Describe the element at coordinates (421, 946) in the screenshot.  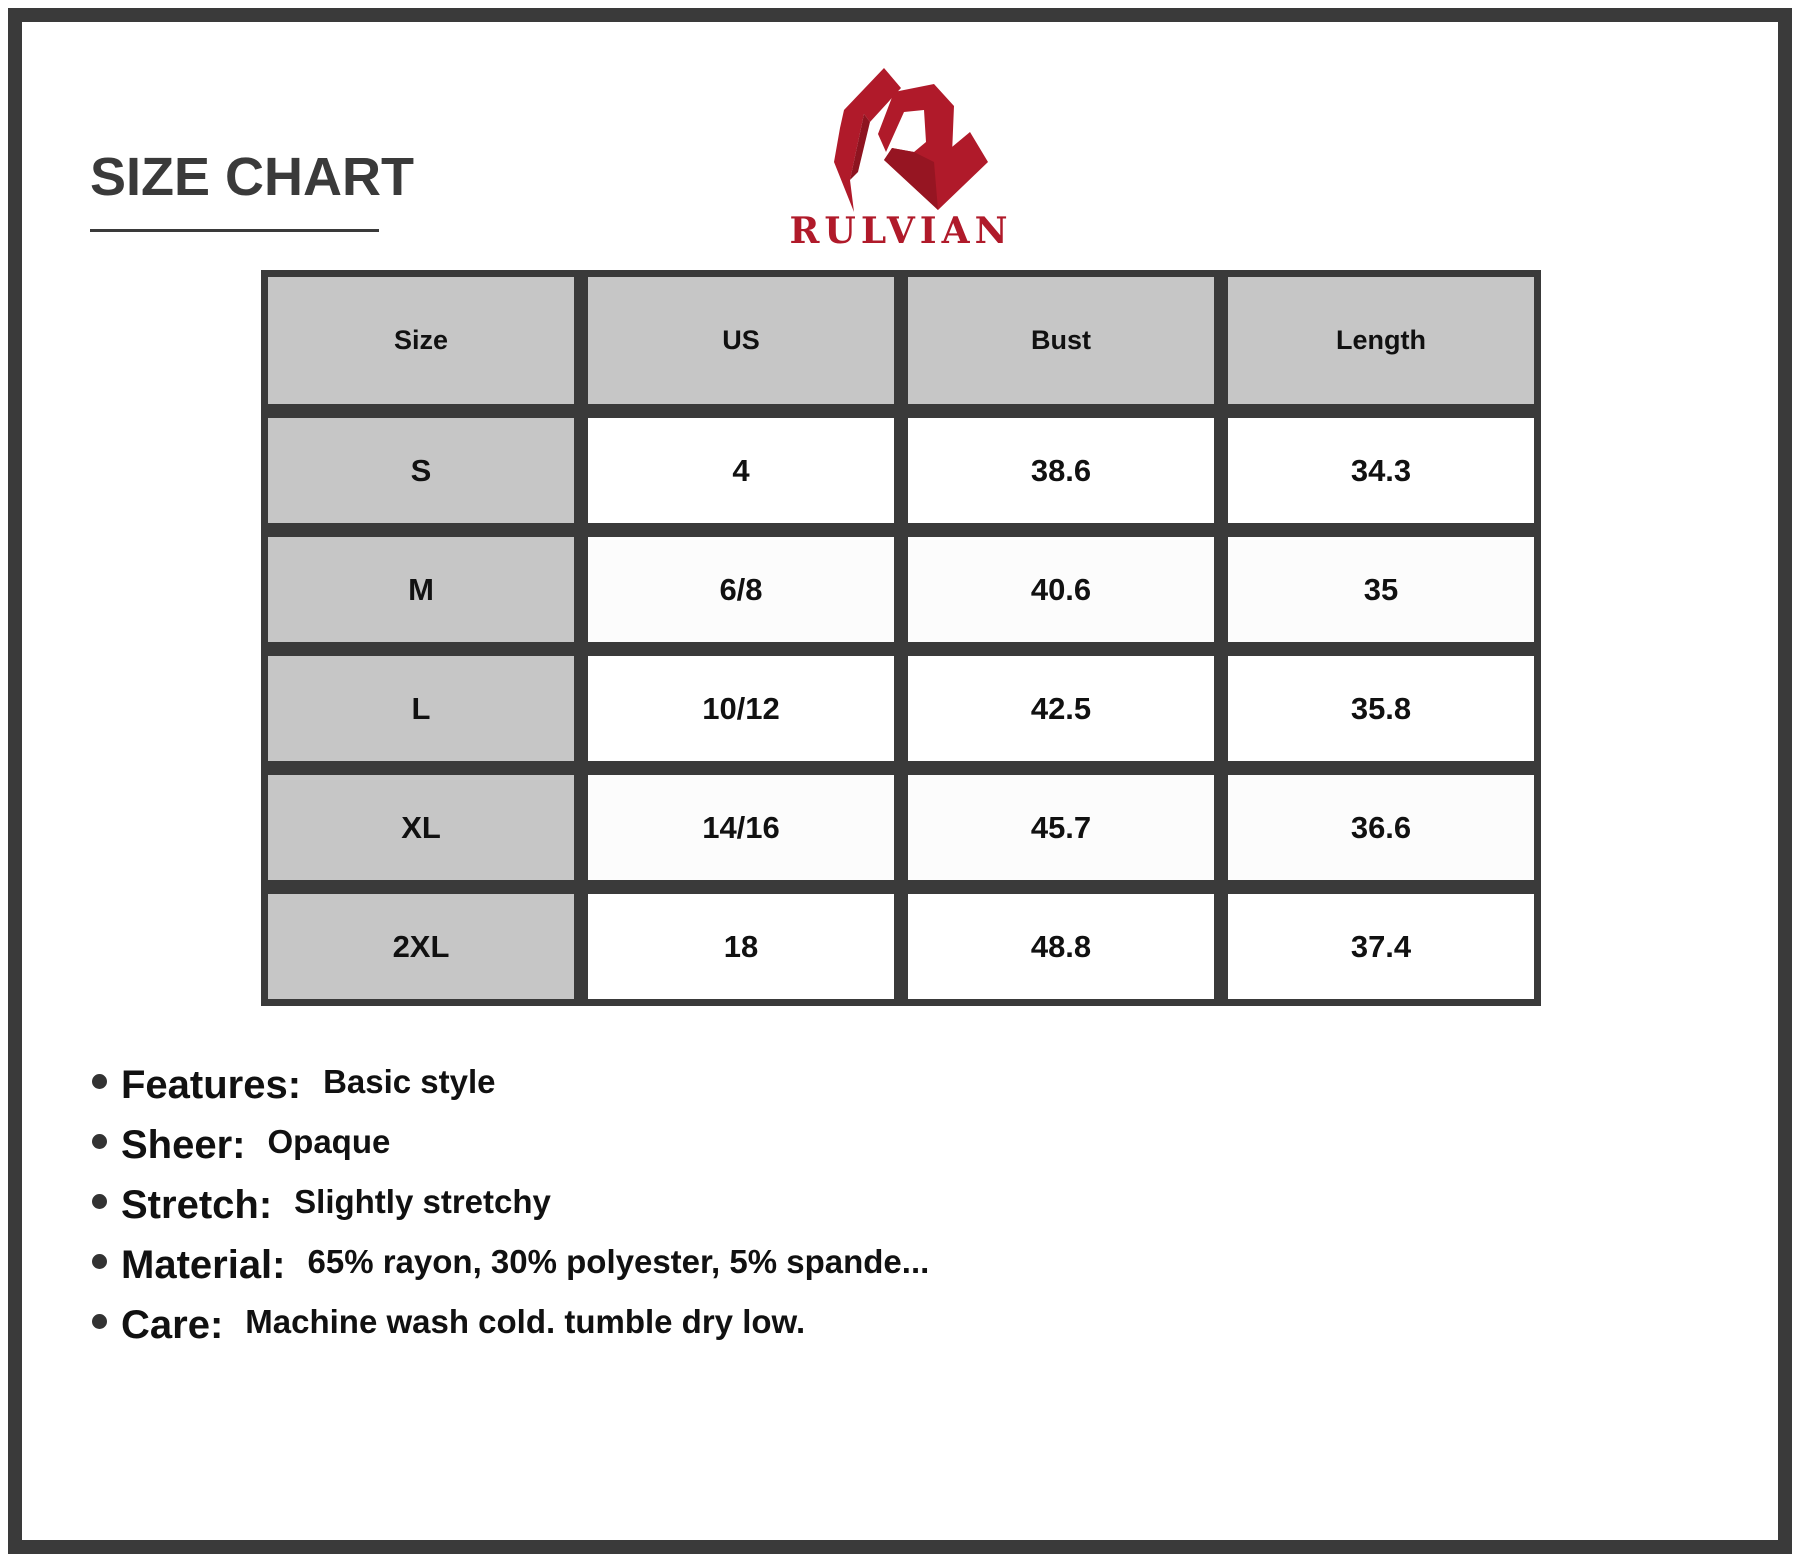
I see `cell-size: 2XL` at that location.